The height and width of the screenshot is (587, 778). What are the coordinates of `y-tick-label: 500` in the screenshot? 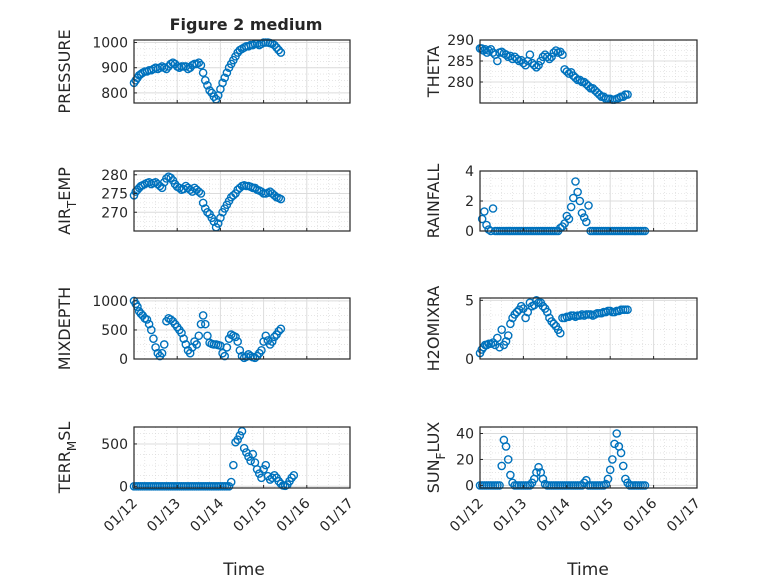 It's located at (114, 331).